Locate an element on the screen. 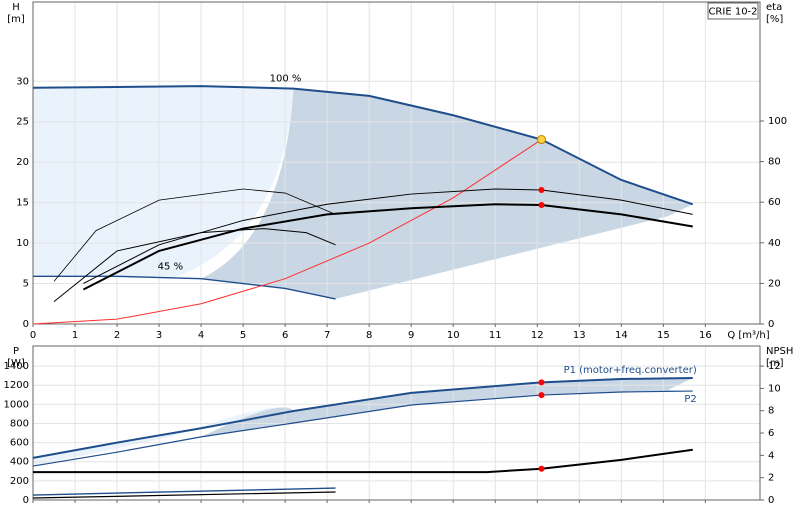  x-tick-label: 12 is located at coordinates (537, 335).